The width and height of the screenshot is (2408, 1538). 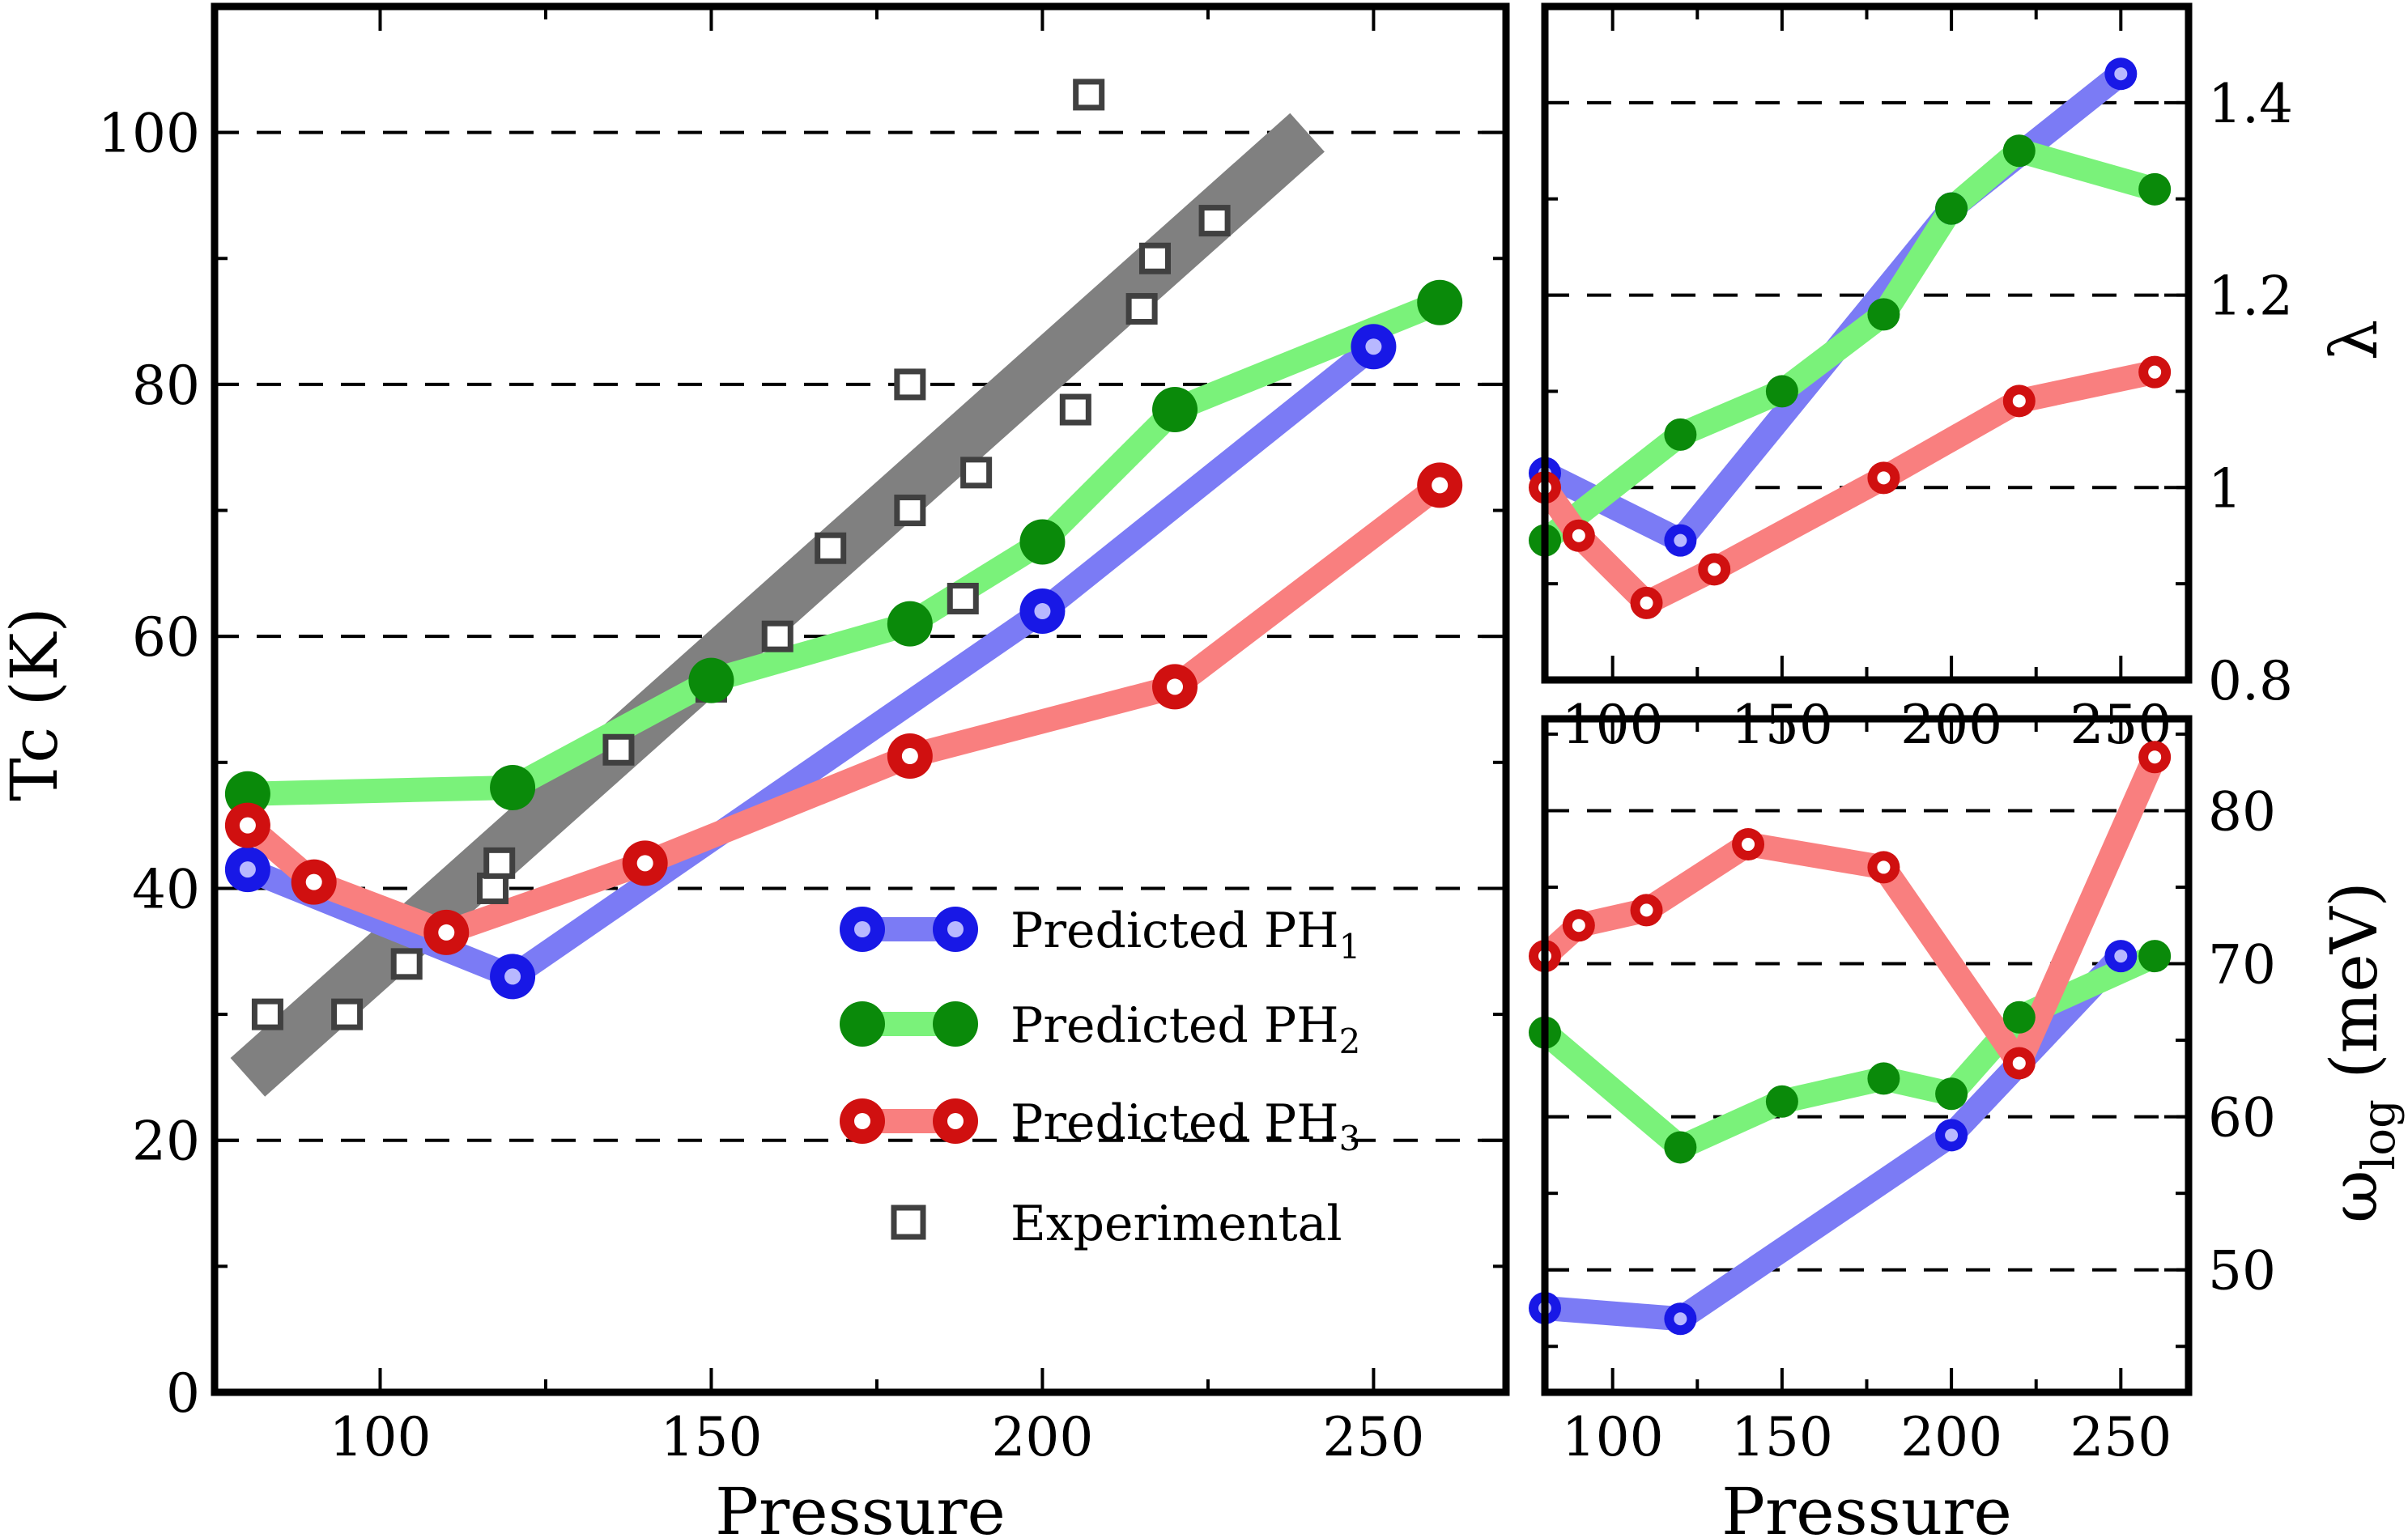 I want to click on y-axis-label-main: ω, so click(x=2354, y=1197).